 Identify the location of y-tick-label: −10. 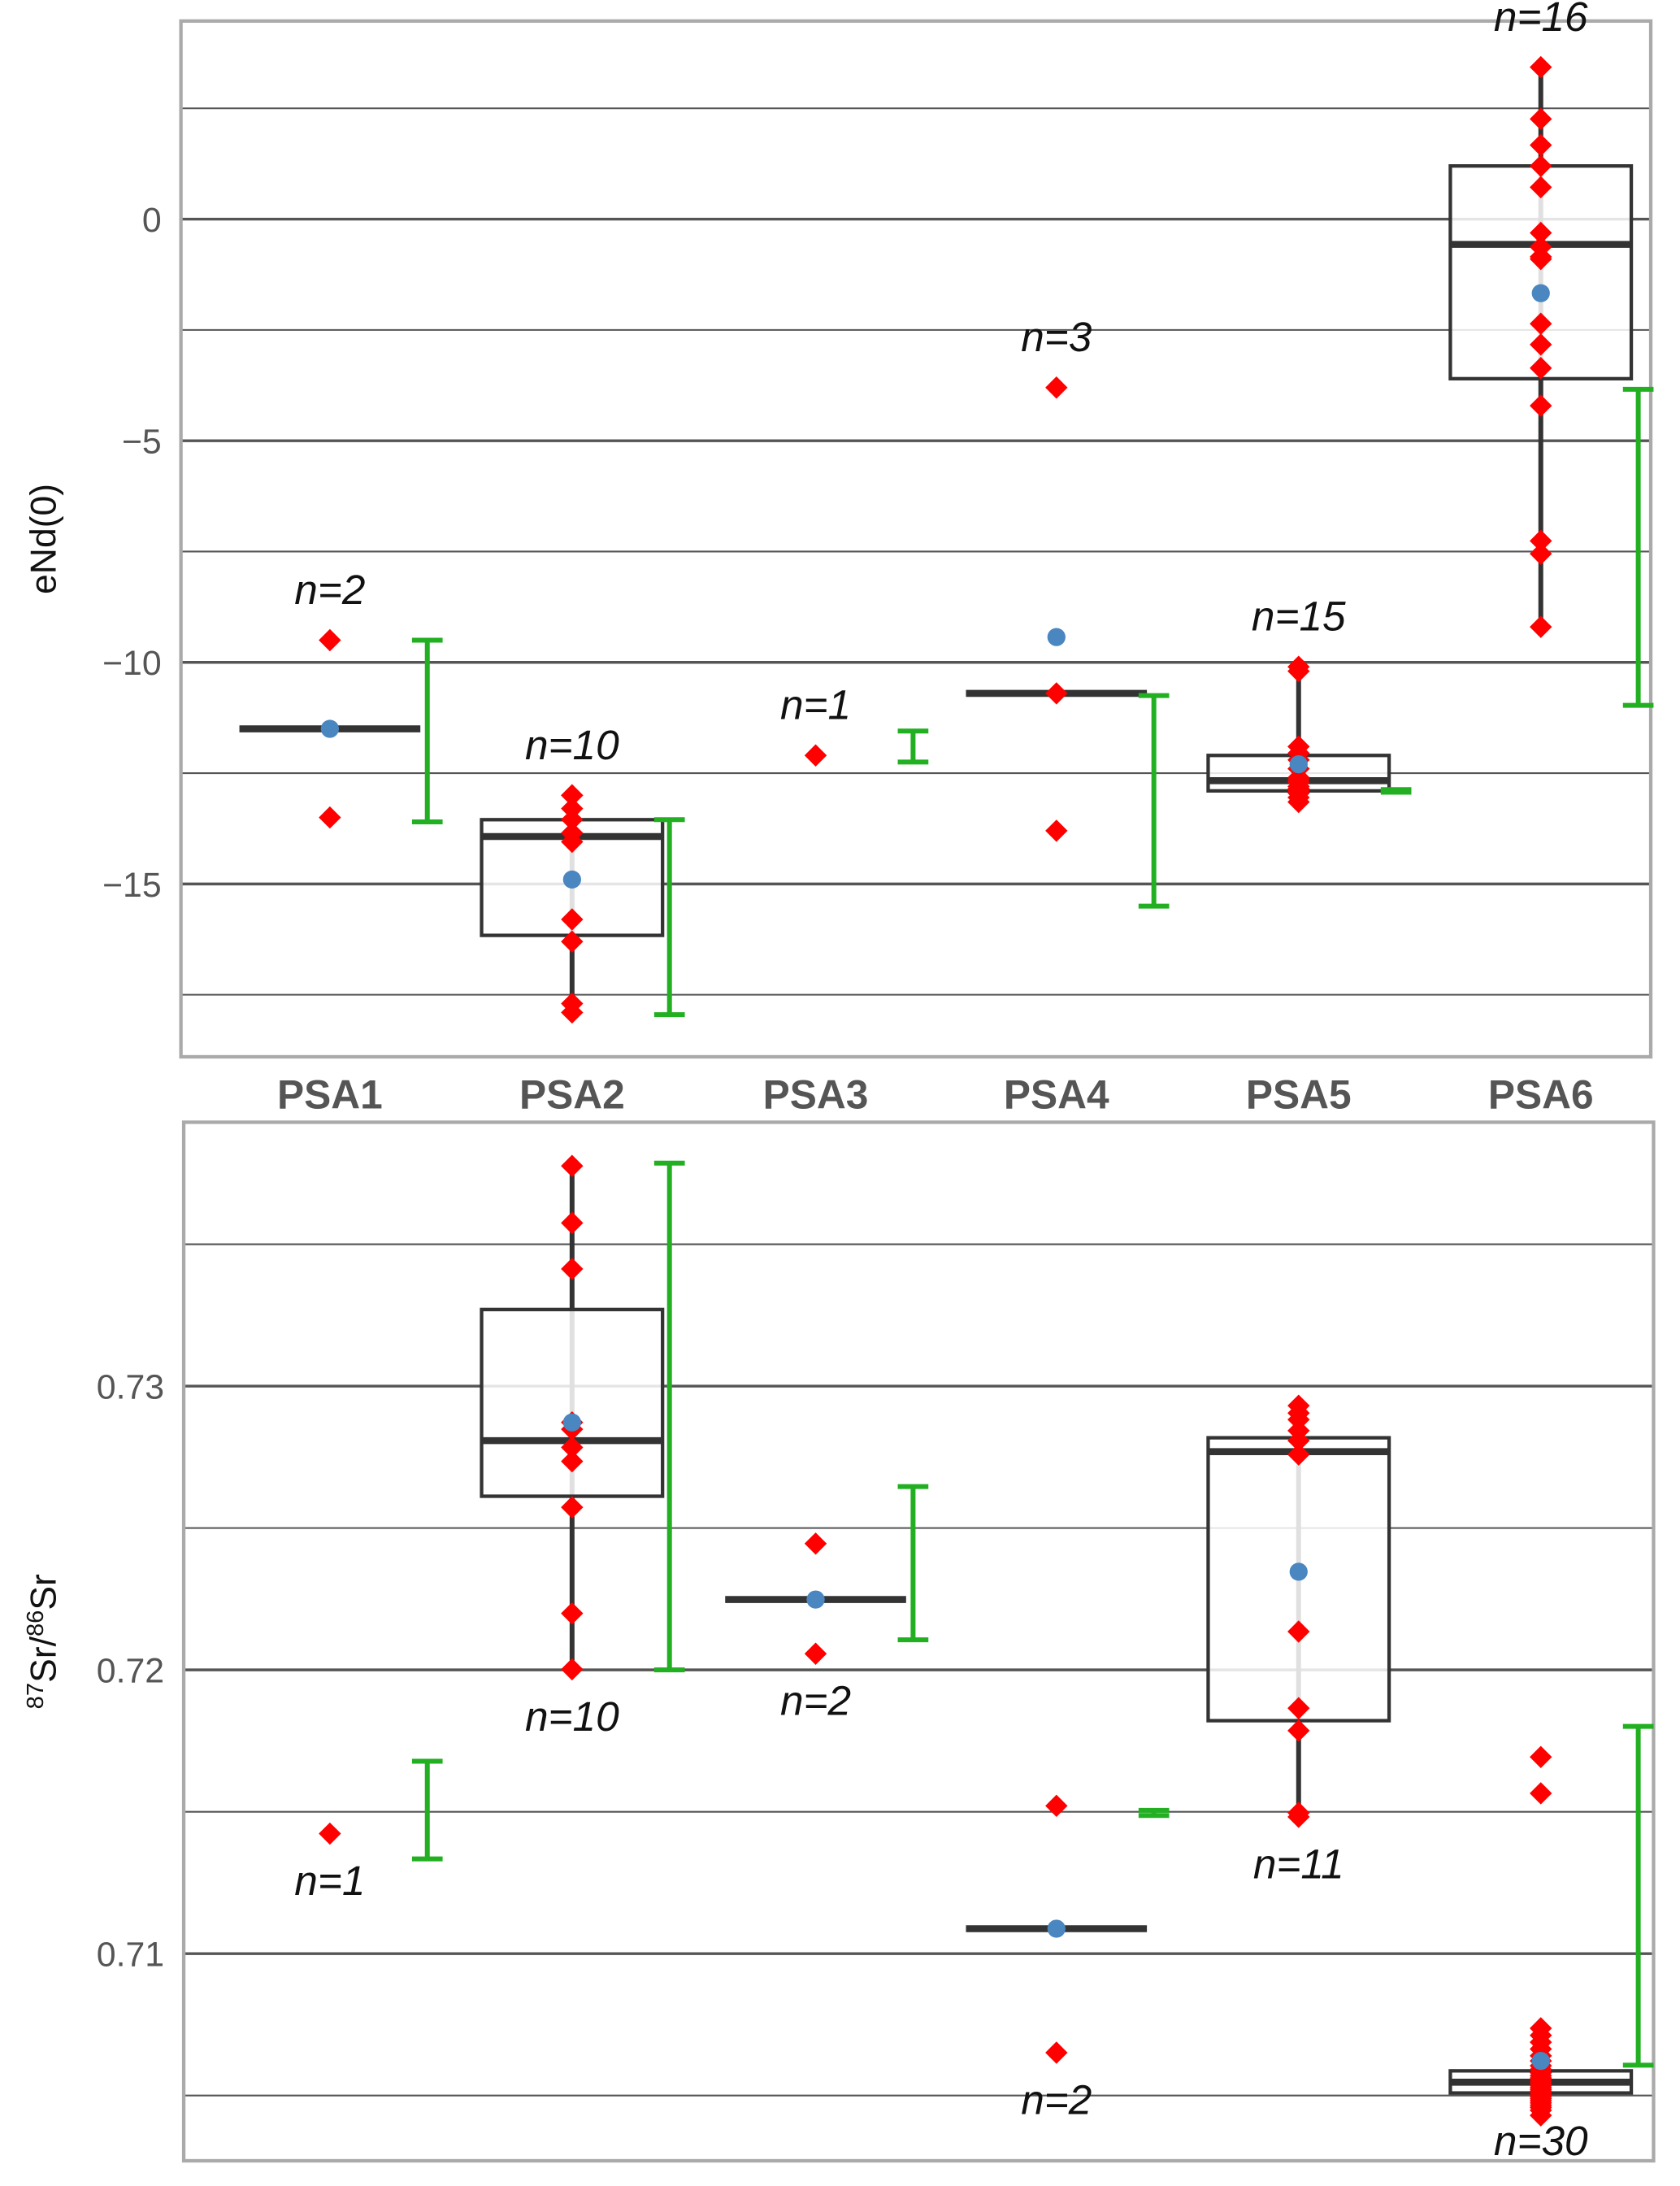
(132, 663).